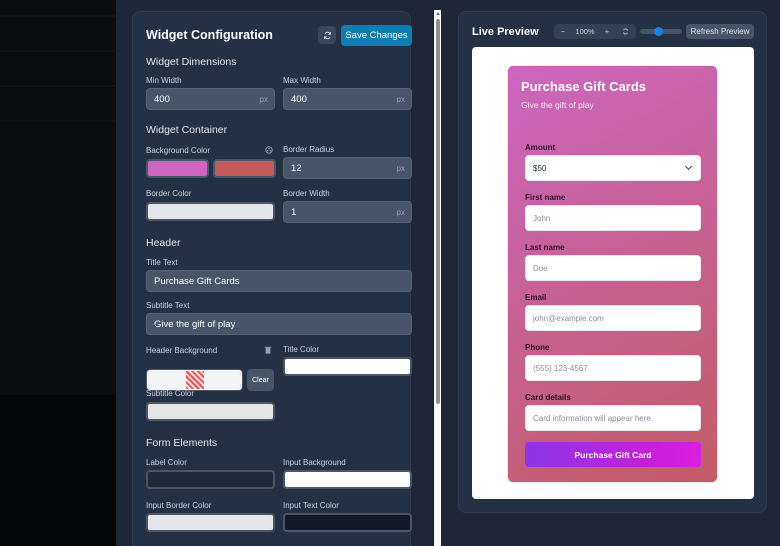 Image resolution: width=780 pixels, height=546 pixels. What do you see at coordinates (613, 318) in the screenshot?
I see `email-input: john@example.com` at bounding box center [613, 318].